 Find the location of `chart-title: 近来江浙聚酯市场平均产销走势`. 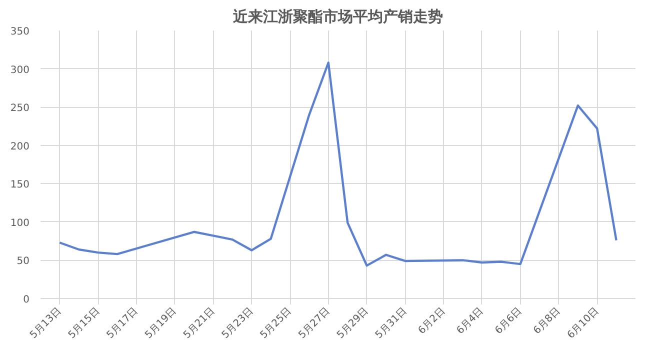

chart-title: 近来江浙聚酯市场平均产销走势 is located at coordinates (337, 17).